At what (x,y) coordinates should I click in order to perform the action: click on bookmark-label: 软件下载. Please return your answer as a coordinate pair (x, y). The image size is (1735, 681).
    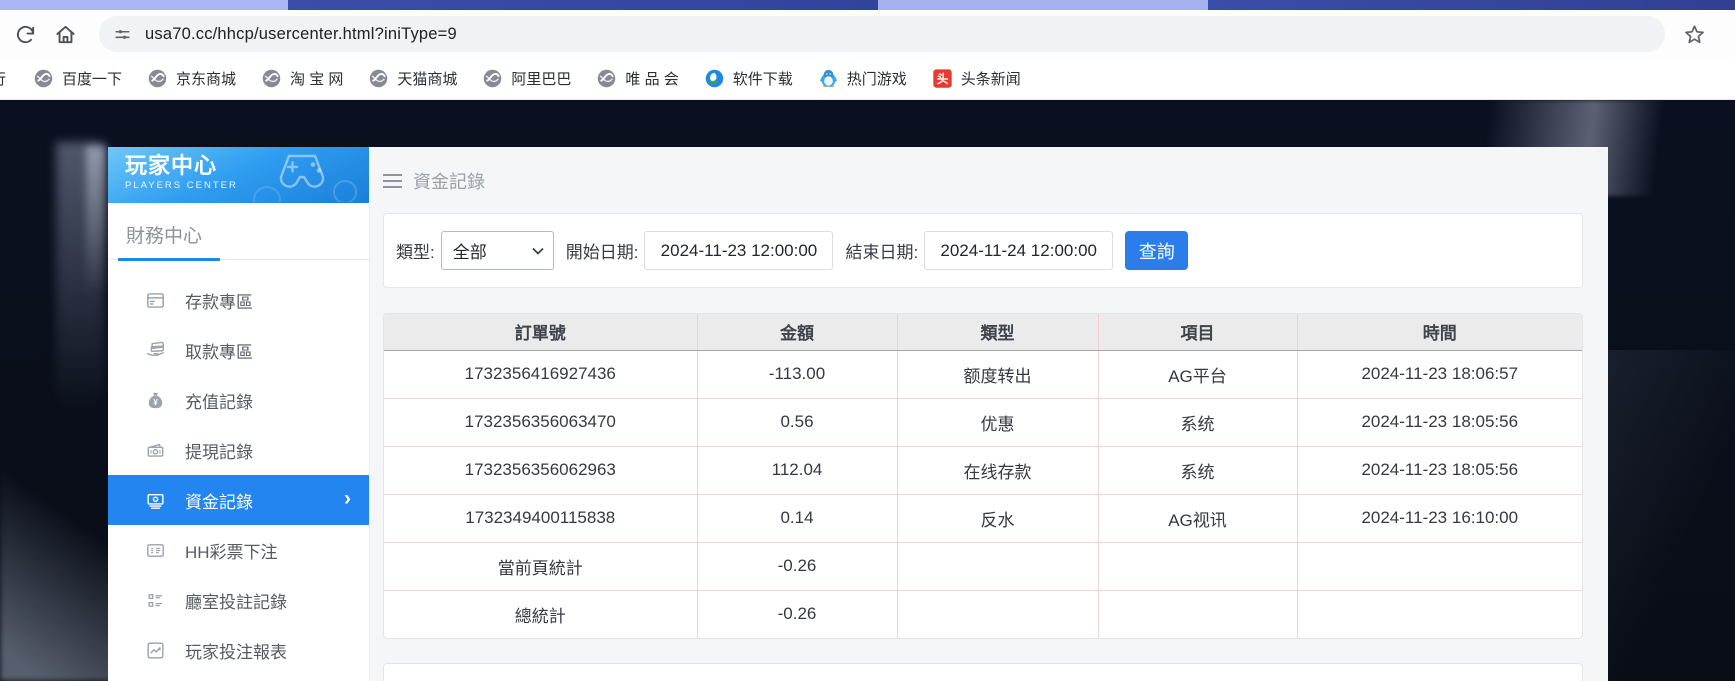
    Looking at the image, I should click on (762, 79).